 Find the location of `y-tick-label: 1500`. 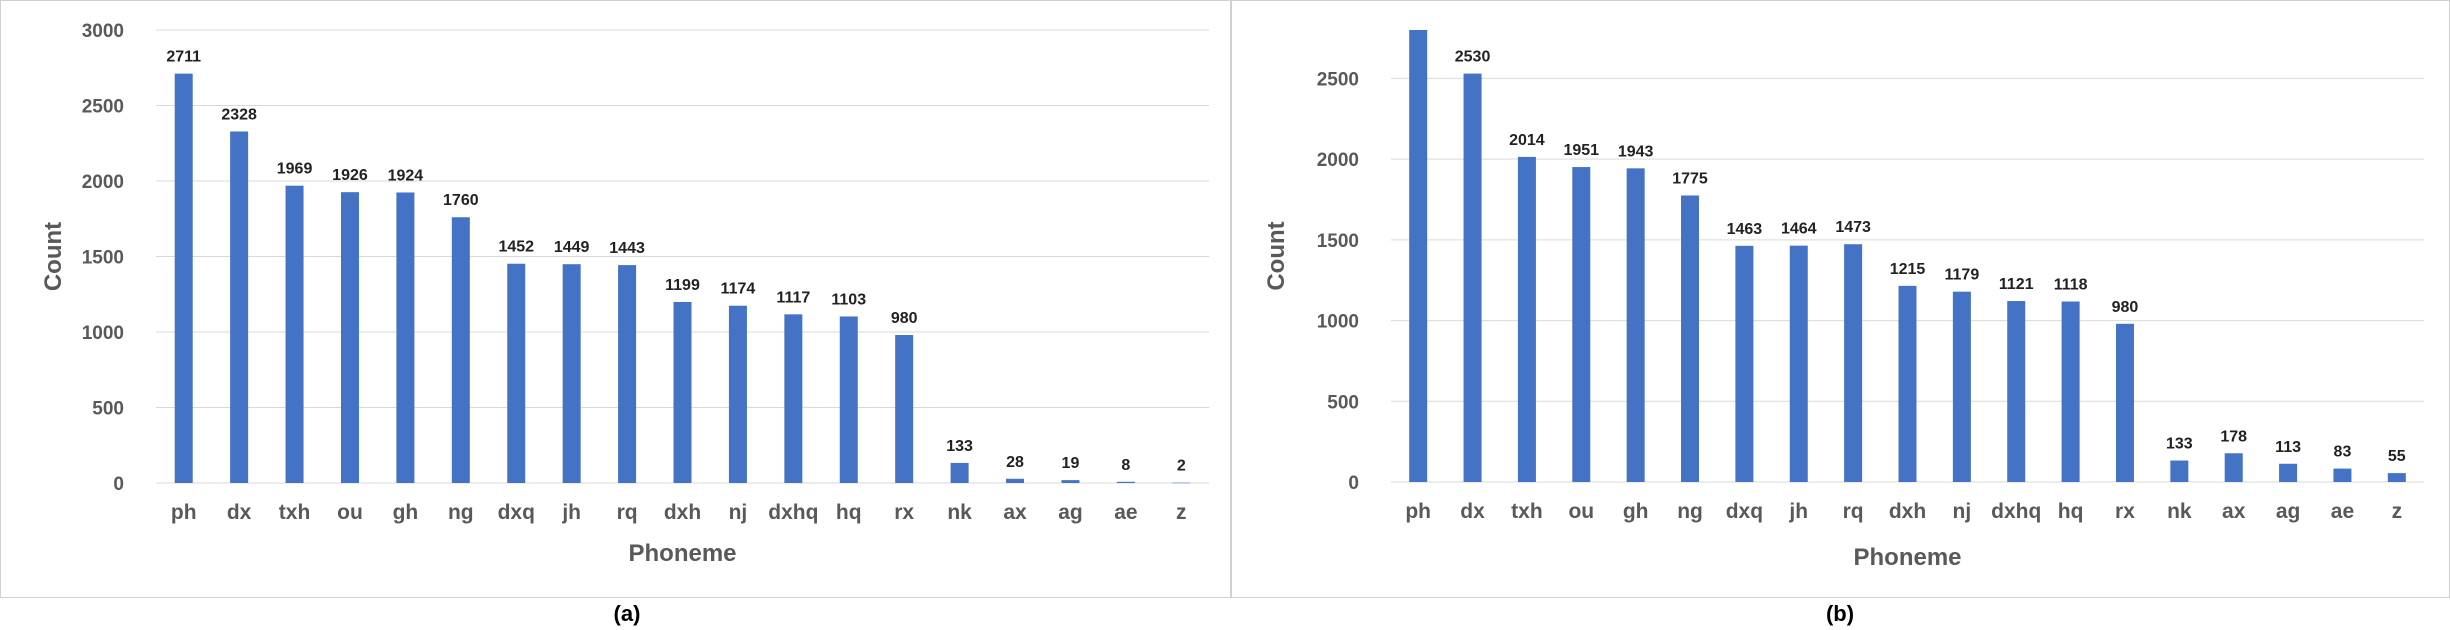

y-tick-label: 1500 is located at coordinates (103, 258).